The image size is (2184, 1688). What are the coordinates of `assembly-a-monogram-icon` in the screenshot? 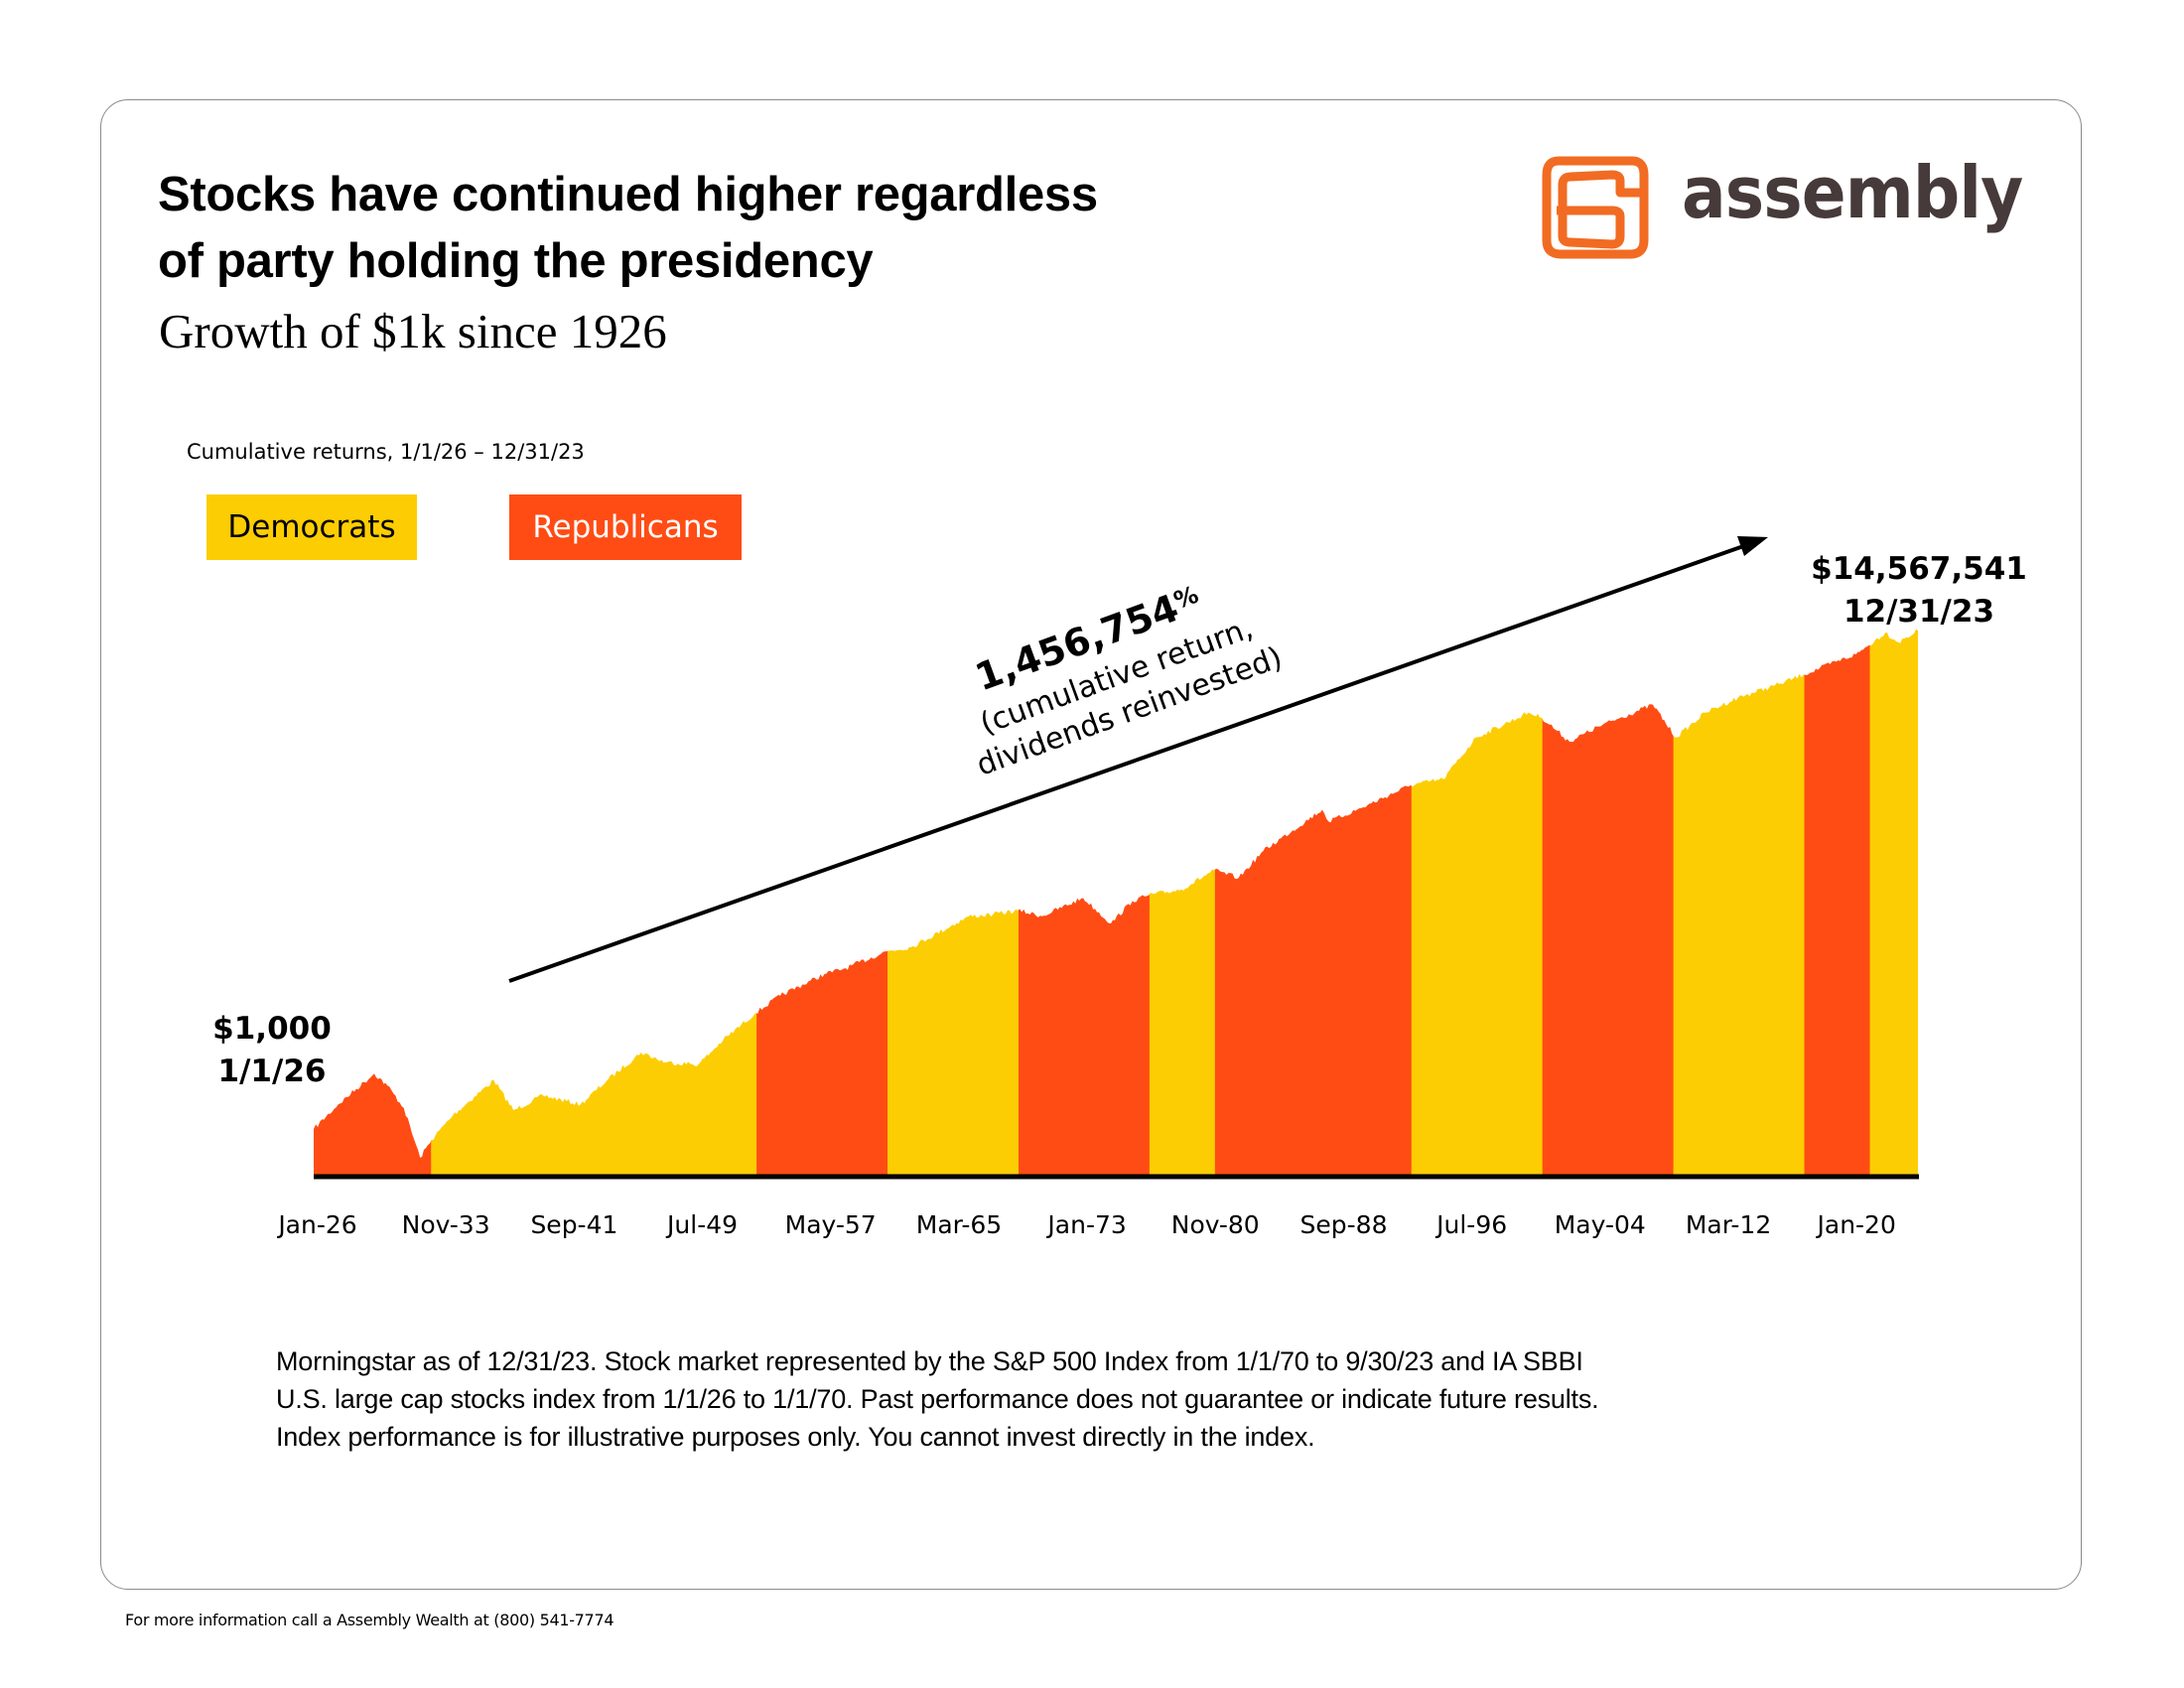 It's located at (1595, 207).